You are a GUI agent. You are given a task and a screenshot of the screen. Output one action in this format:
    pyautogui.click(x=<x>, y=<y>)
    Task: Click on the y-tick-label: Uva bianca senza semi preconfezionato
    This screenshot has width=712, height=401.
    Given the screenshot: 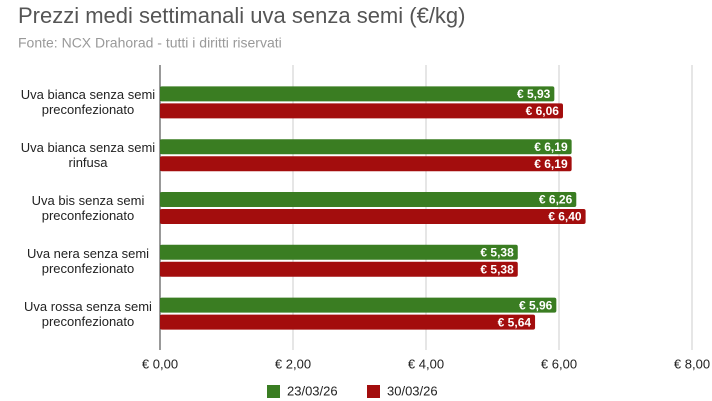 What is the action you would take?
    pyautogui.click(x=88, y=102)
    